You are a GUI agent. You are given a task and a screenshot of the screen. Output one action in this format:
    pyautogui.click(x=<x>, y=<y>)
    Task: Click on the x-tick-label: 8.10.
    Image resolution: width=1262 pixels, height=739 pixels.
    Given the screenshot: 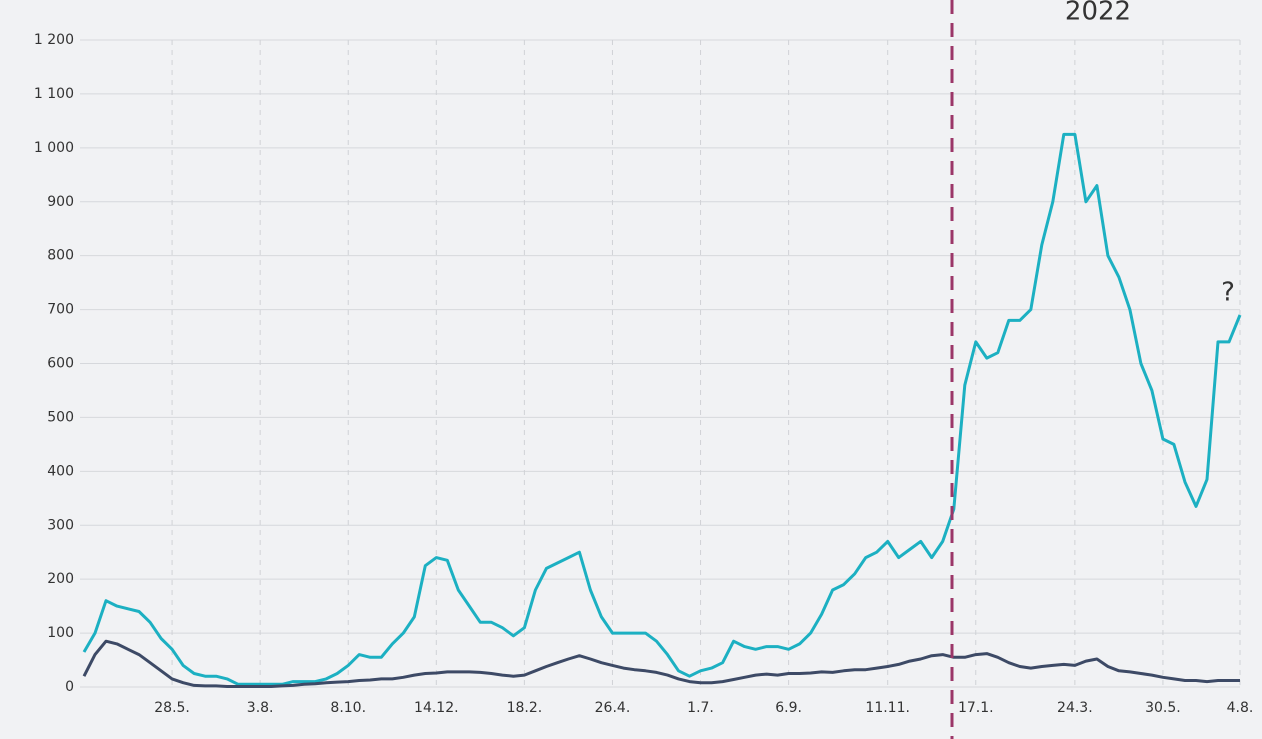 What is the action you would take?
    pyautogui.click(x=348, y=708)
    